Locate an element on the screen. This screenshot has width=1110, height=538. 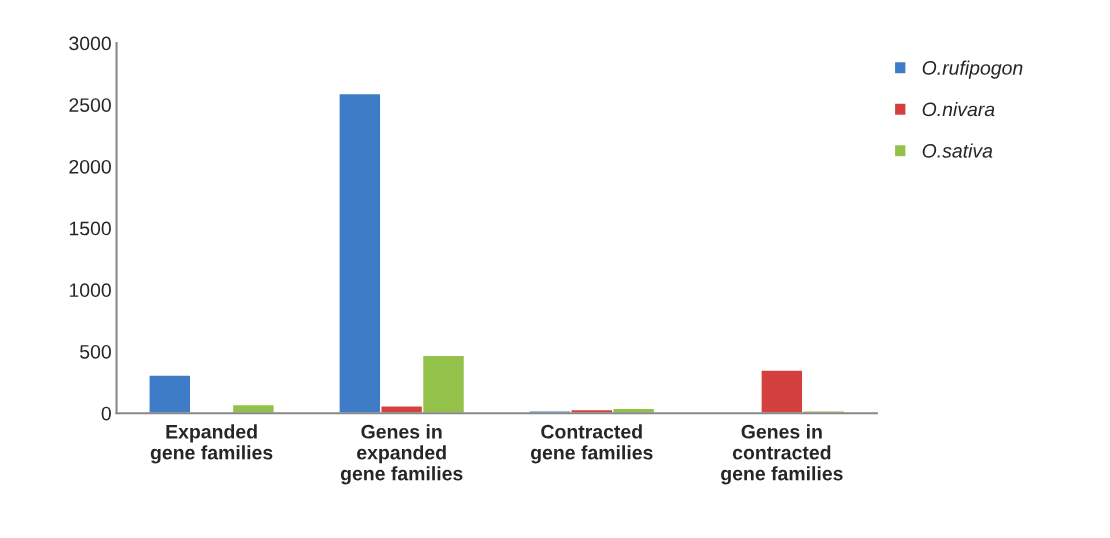
legend-label: O.sativa is located at coordinates (957, 150).